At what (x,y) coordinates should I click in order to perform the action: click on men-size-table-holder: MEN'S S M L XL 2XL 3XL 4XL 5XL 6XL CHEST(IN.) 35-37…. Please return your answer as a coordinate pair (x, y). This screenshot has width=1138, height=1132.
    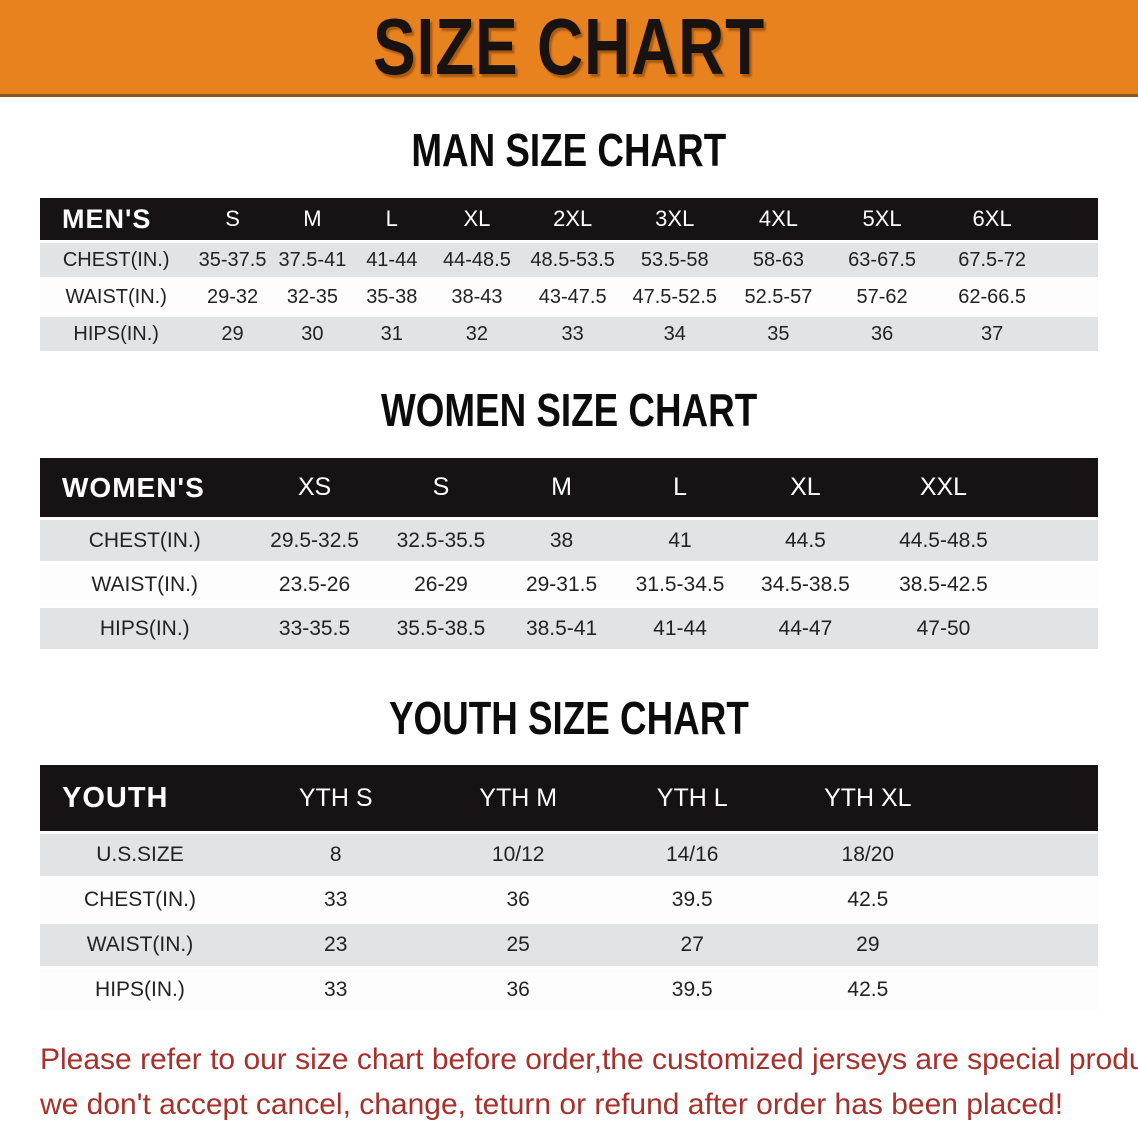
    Looking at the image, I should click on (569, 274).